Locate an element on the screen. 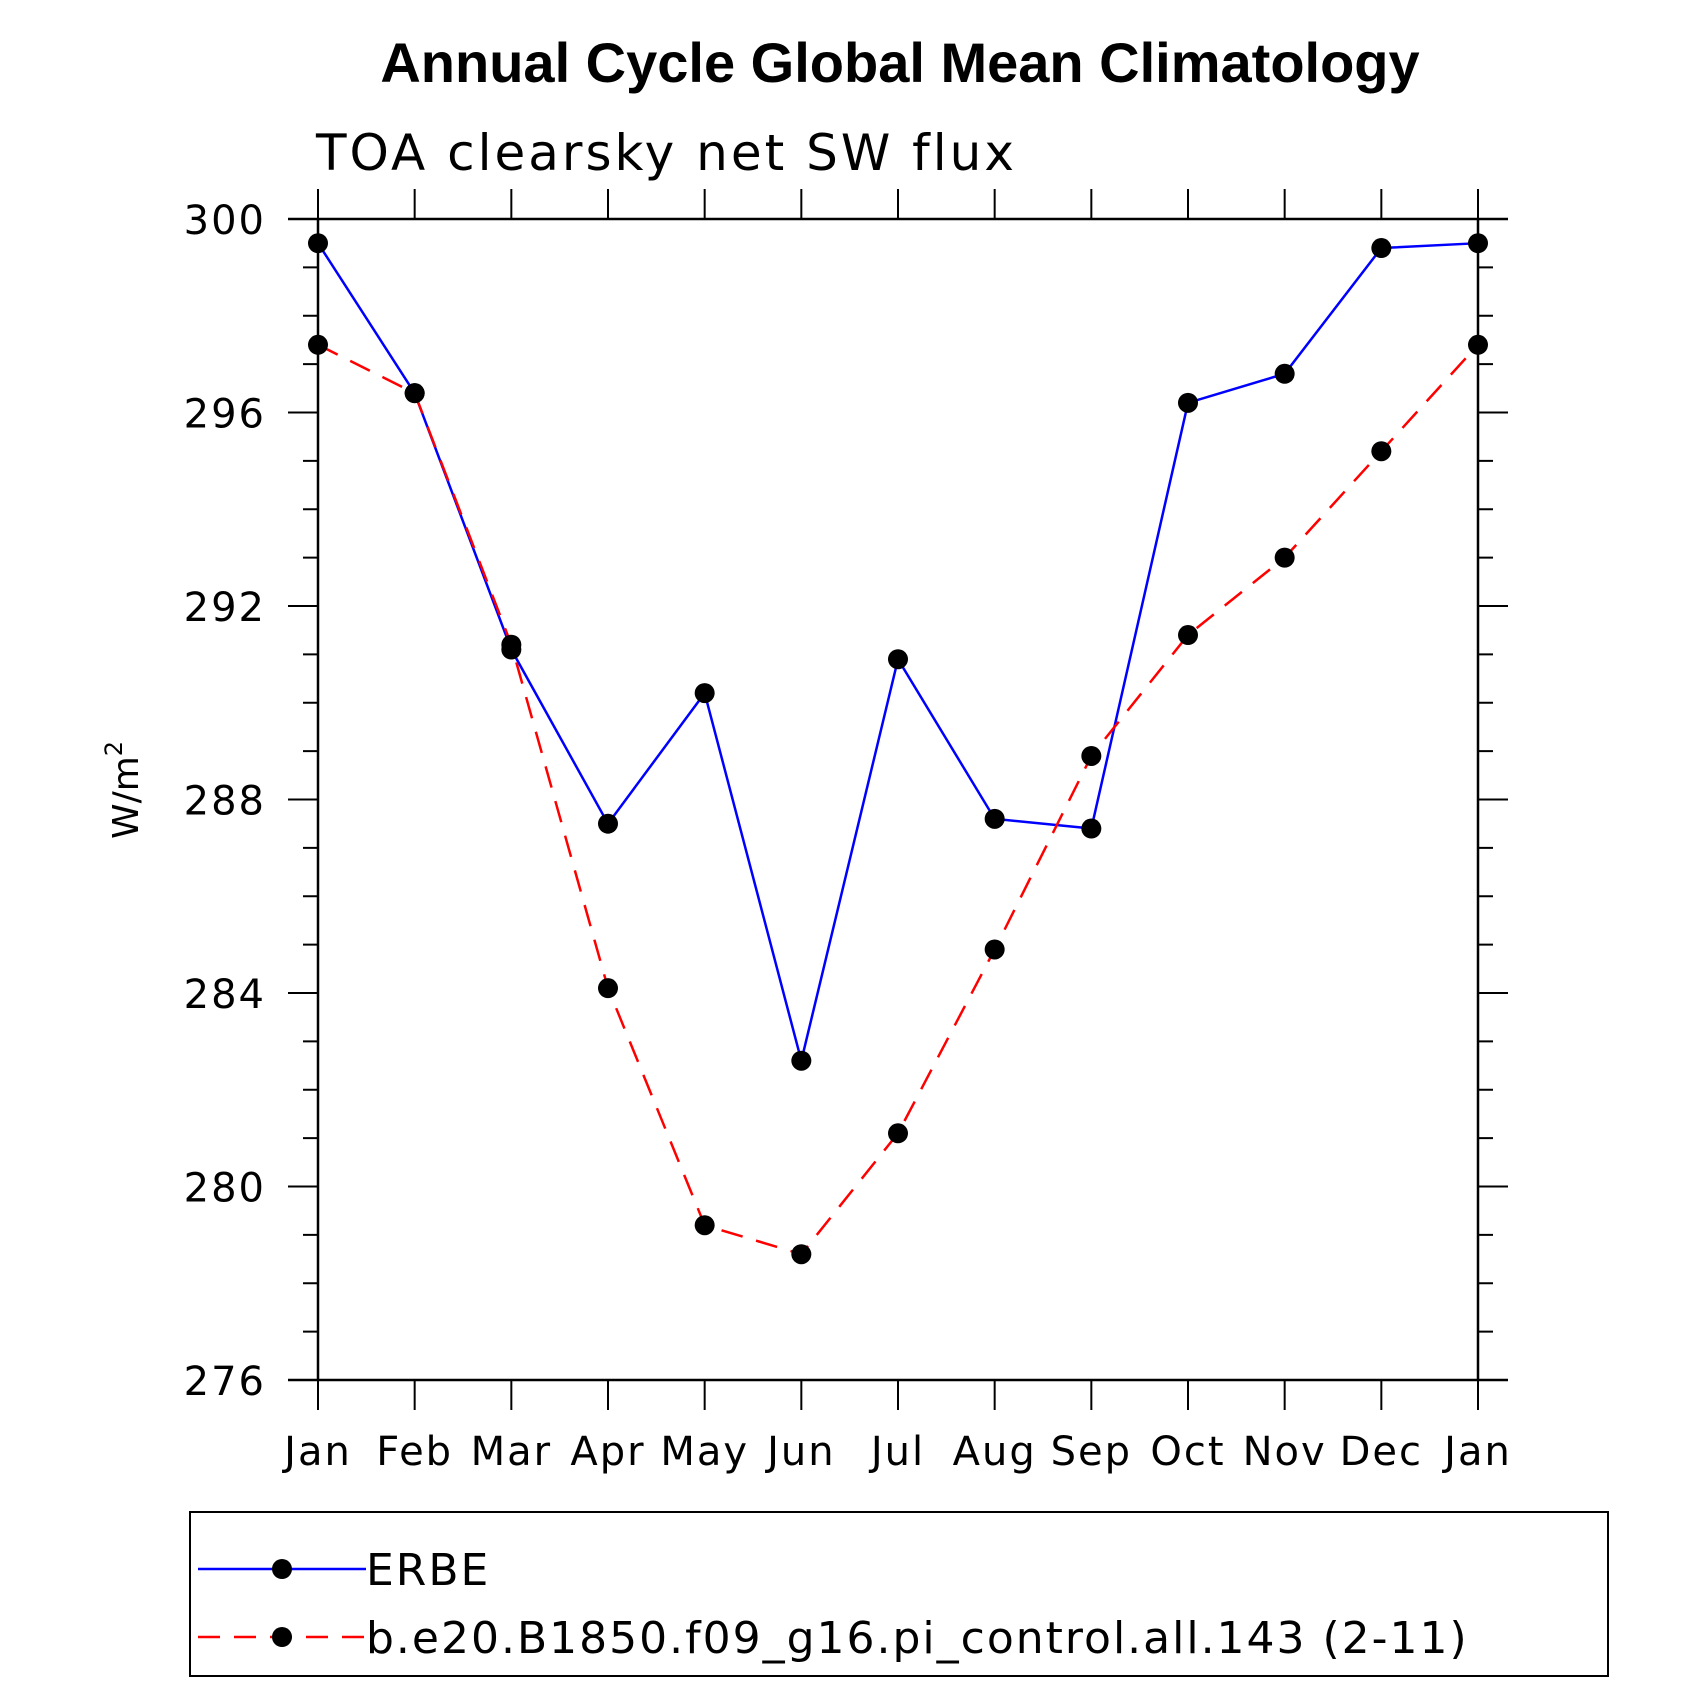 The image size is (1697, 1697). legend-box is located at coordinates (899, 1594).